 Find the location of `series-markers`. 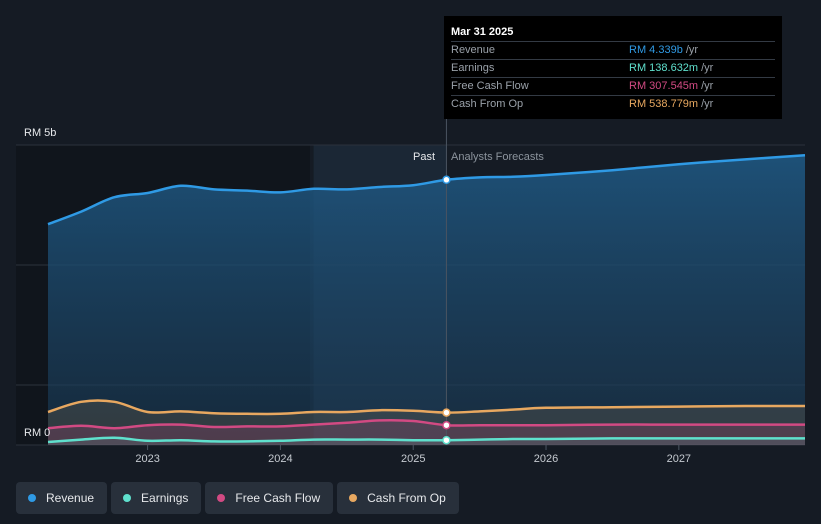

series-markers is located at coordinates (446, 310).